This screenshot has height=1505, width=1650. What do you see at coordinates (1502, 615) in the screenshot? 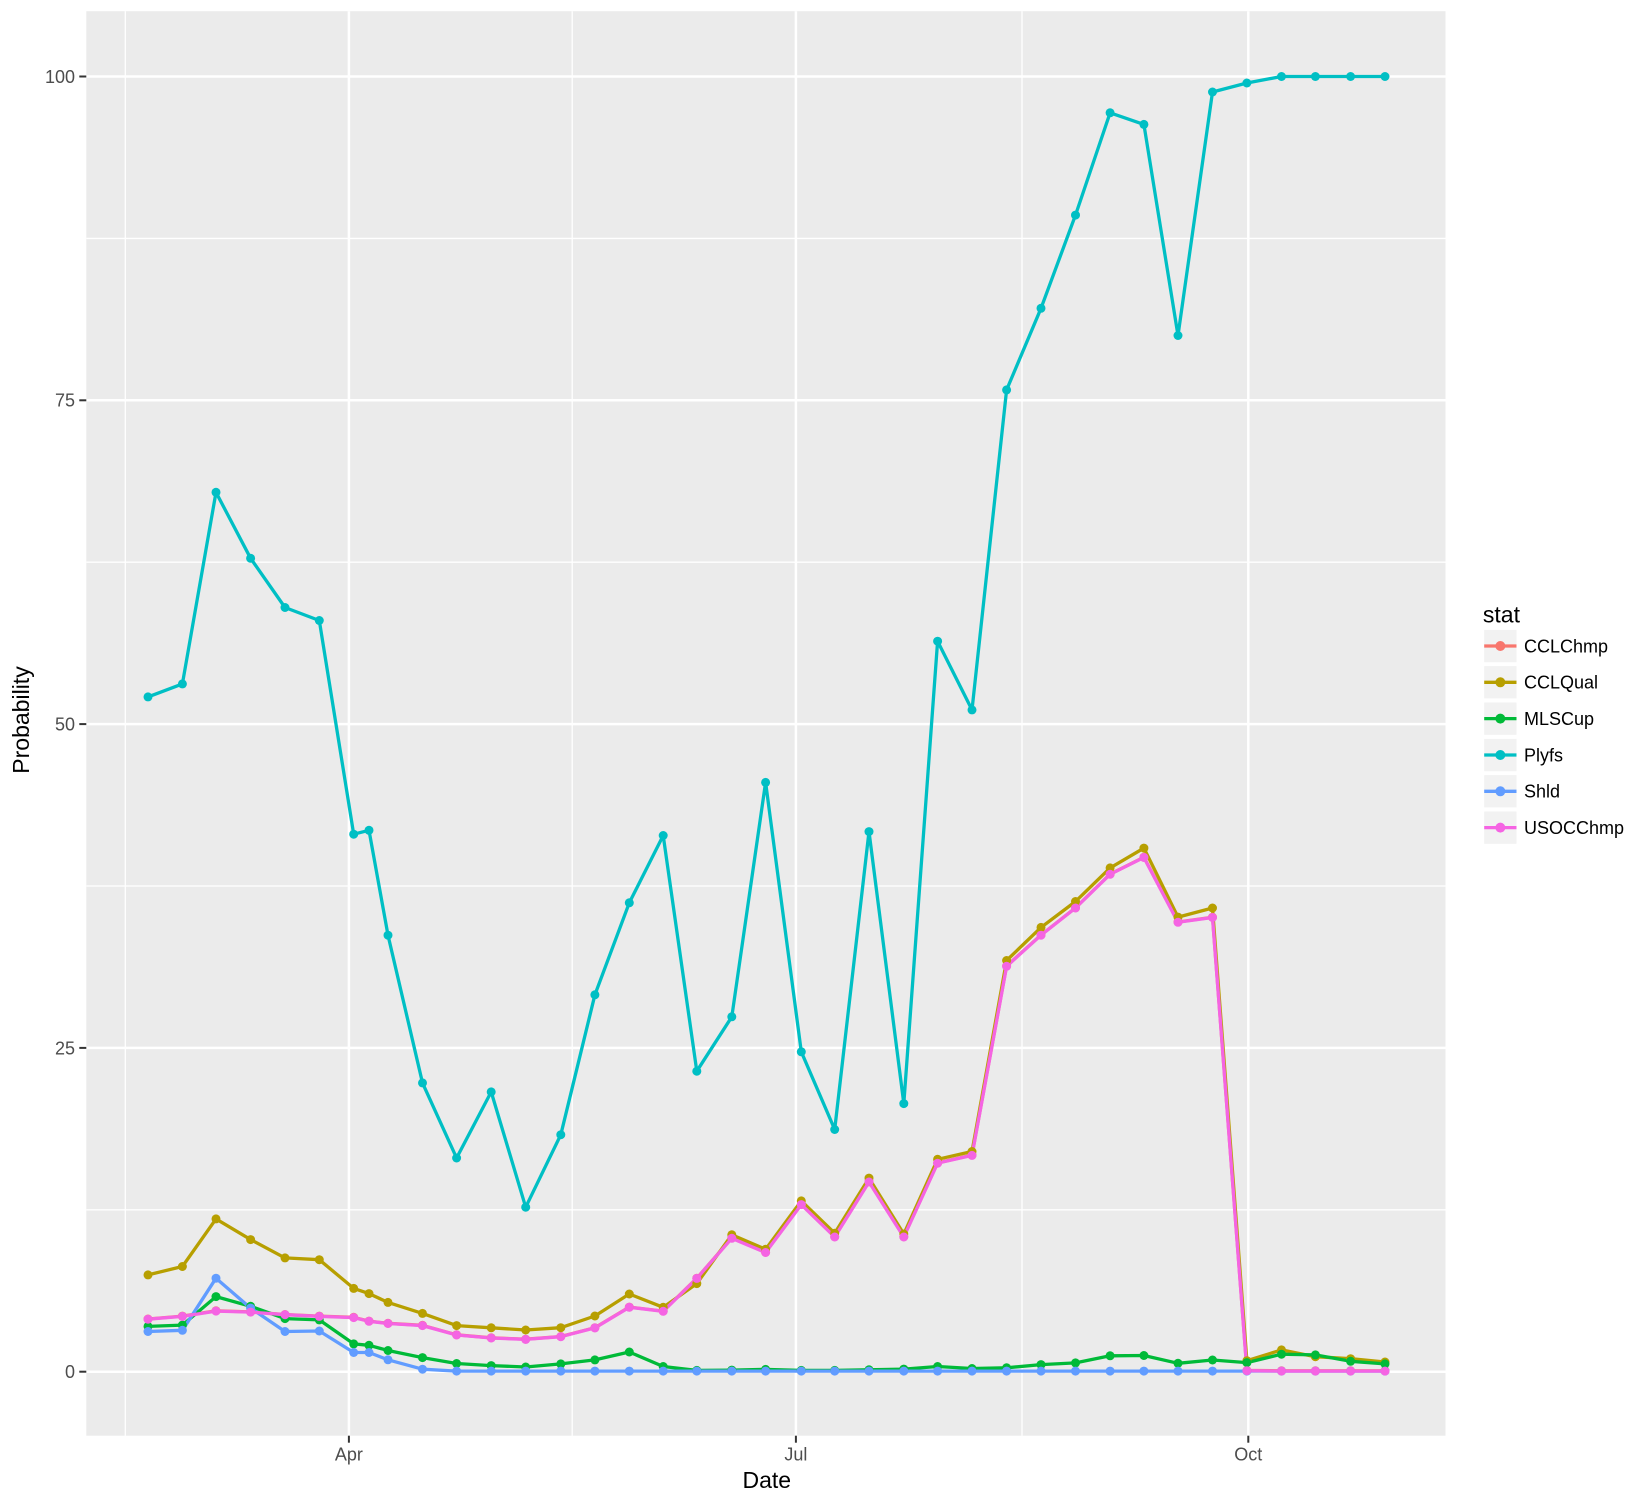
I see `svg-text: stat` at bounding box center [1502, 615].